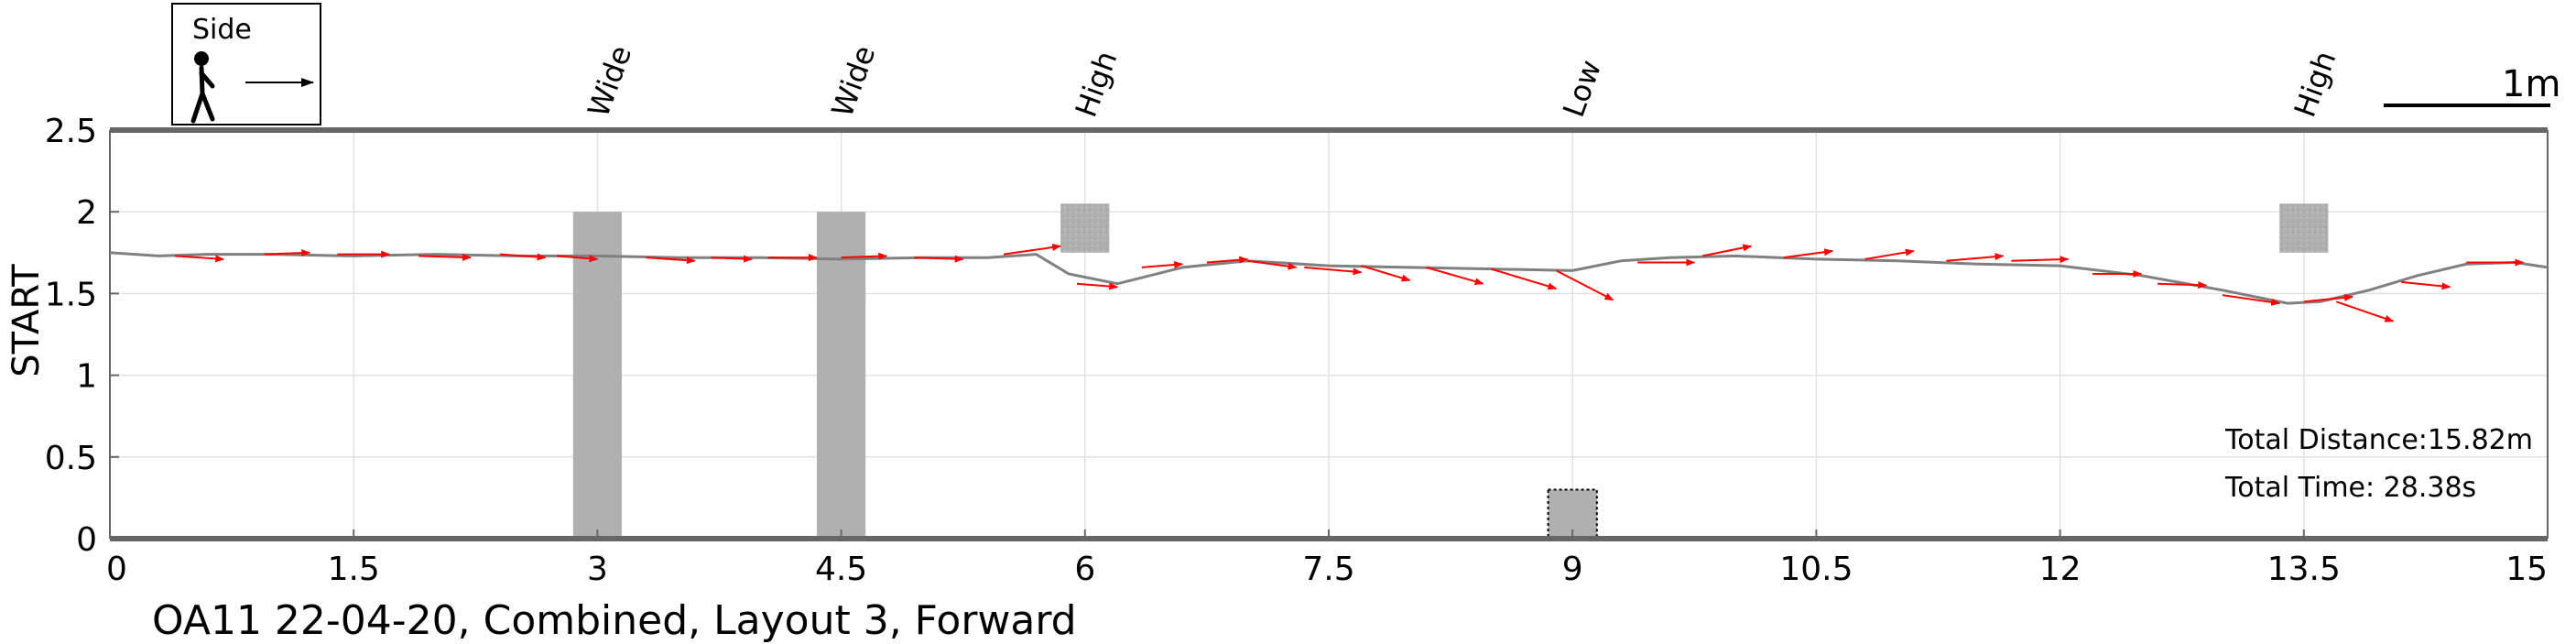 The width and height of the screenshot is (2576, 644). Describe the element at coordinates (2531, 84) in the screenshot. I see `scale-bar-label: 1m` at that location.